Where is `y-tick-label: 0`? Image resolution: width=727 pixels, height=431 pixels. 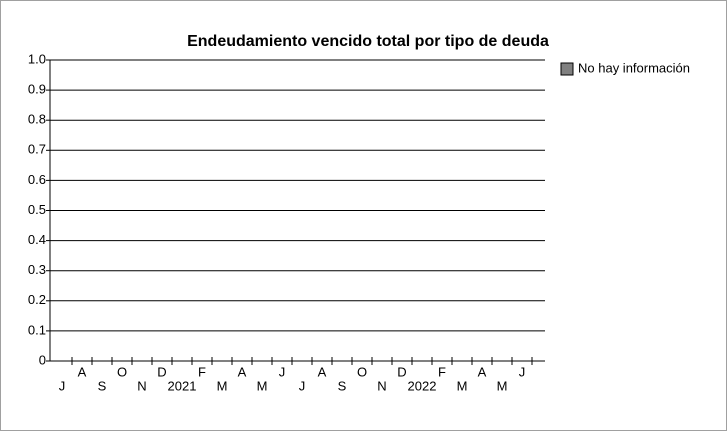 y-tick-label: 0 is located at coordinates (42, 359).